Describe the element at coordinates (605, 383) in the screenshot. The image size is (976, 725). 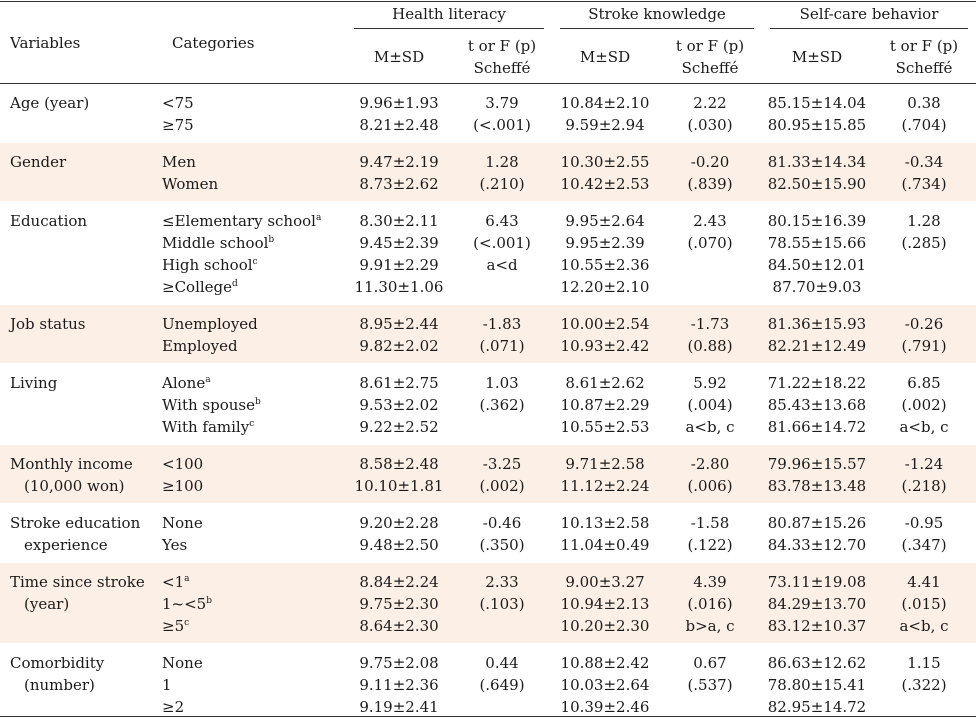
I see `cell-text: 8.61±2.62` at that location.